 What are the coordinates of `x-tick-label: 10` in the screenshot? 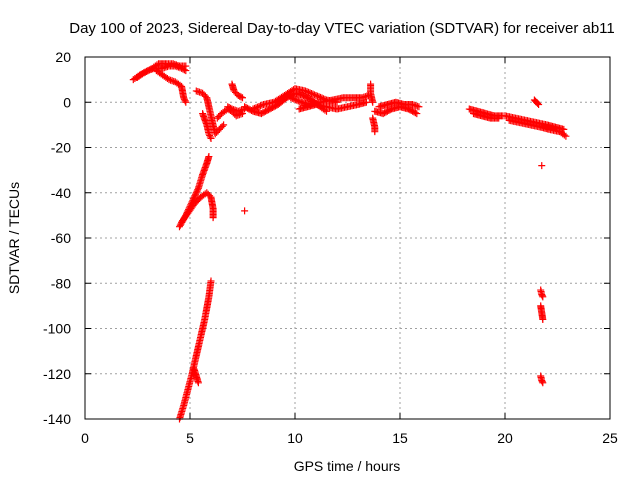 It's located at (295, 438).